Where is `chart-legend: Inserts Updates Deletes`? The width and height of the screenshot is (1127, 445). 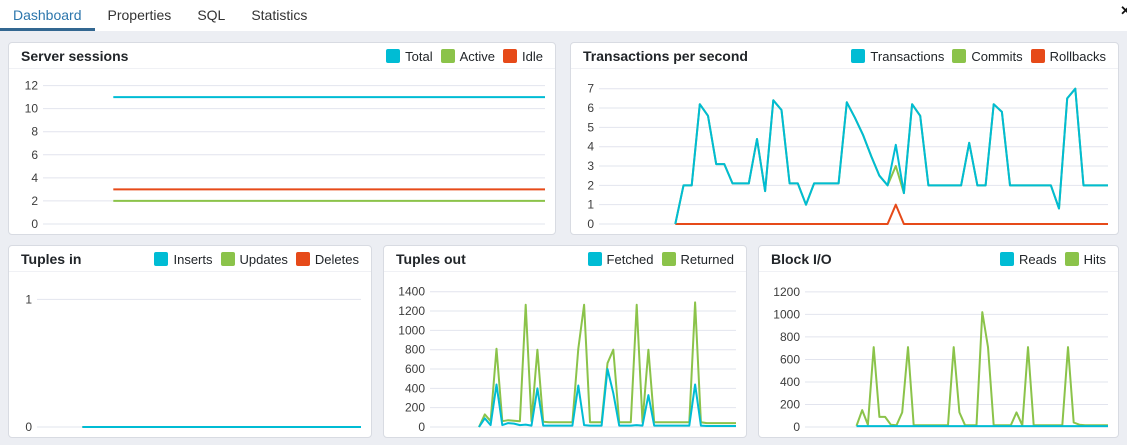
chart-legend: Inserts Updates Deletes is located at coordinates (252, 259).